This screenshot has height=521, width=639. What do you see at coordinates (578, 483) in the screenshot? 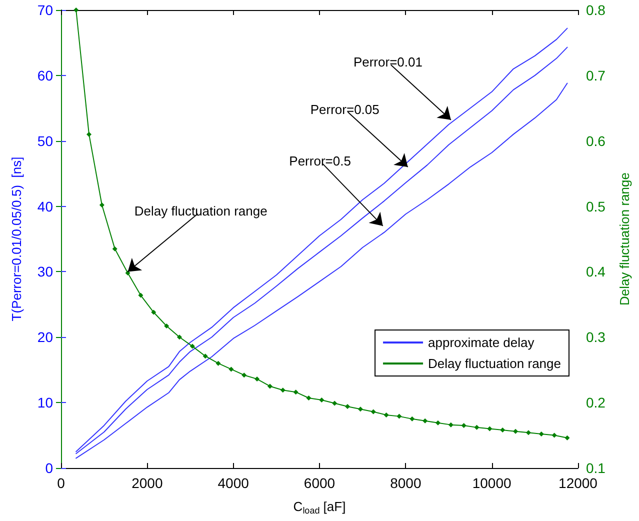
I see `x-tick-label: 12000` at bounding box center [578, 483].